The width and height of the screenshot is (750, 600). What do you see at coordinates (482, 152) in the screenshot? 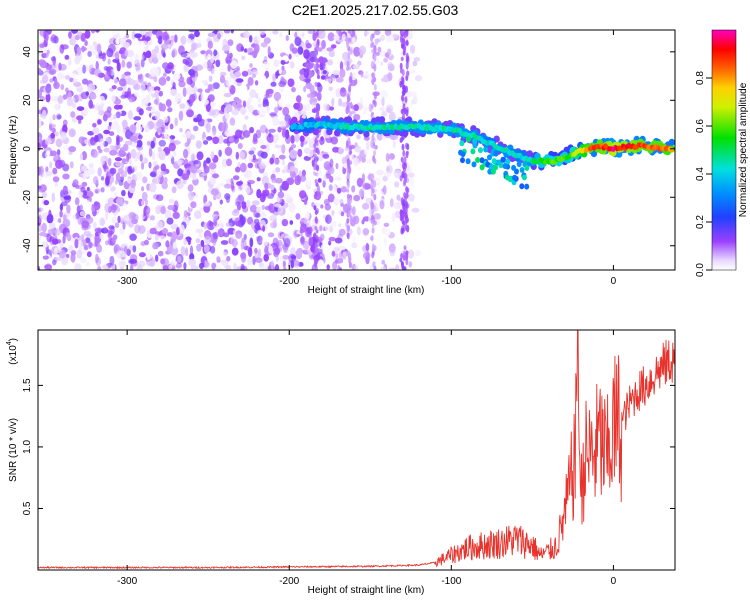
I see `spectrogram-ridge` at bounding box center [482, 152].